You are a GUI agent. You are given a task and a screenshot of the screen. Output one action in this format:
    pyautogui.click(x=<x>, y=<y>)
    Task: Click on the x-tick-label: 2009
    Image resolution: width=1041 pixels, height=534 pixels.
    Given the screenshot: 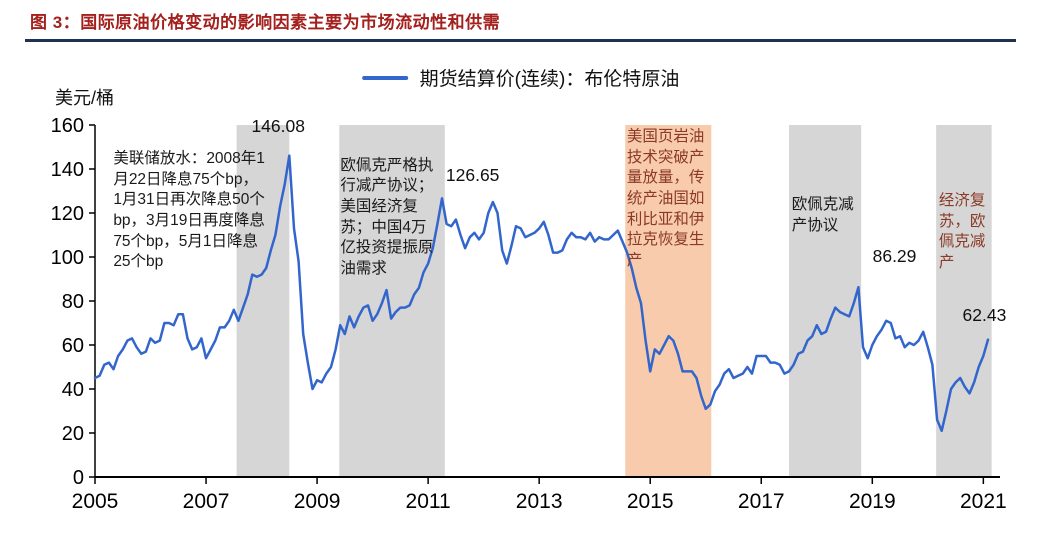 What is the action you would take?
    pyautogui.click(x=317, y=501)
    